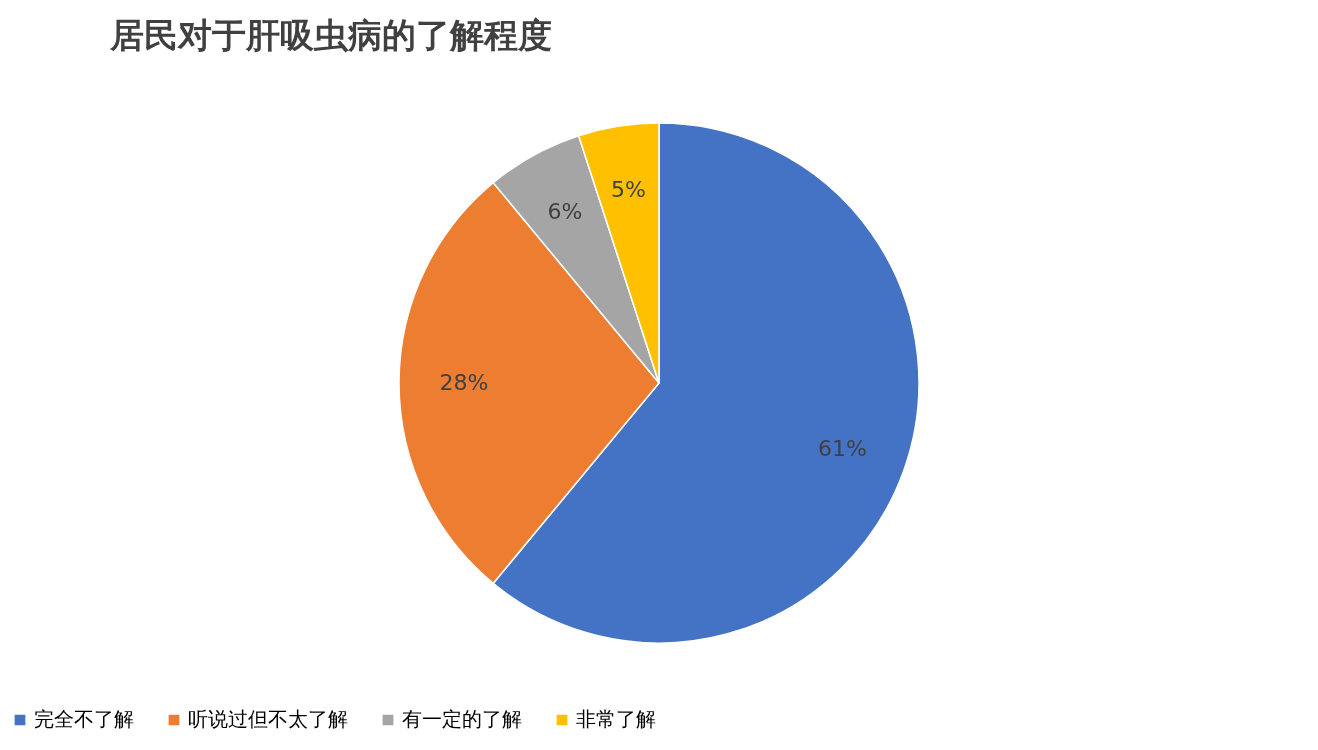 The width and height of the screenshot is (1318, 750). Describe the element at coordinates (464, 382) in the screenshot. I see `data-label: 28%` at that location.